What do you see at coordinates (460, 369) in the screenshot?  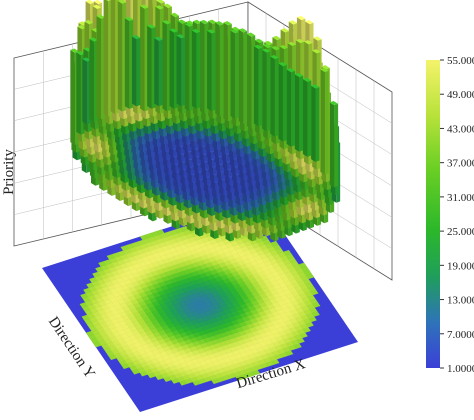 I see `colorbar-tick-label: 1.0000` at bounding box center [460, 369].